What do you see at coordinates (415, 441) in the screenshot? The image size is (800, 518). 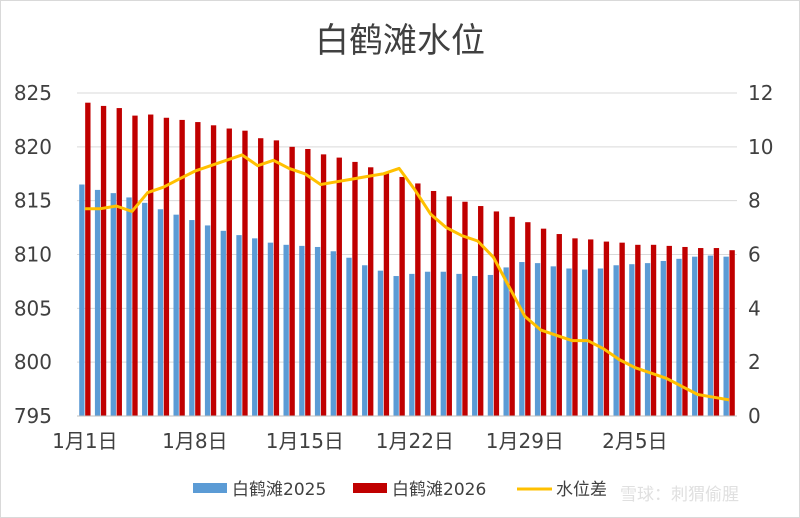 I see `x-tick-label: 1月22日` at bounding box center [415, 441].